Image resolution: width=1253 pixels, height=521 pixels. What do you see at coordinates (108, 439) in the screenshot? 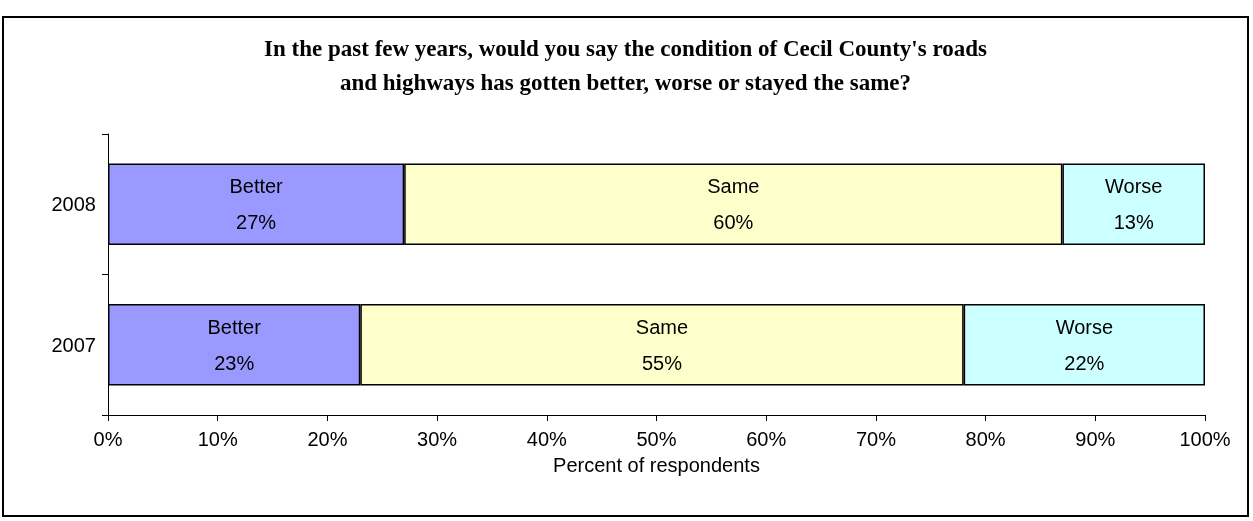
I see `x-tick-label: 0%` at bounding box center [108, 439].